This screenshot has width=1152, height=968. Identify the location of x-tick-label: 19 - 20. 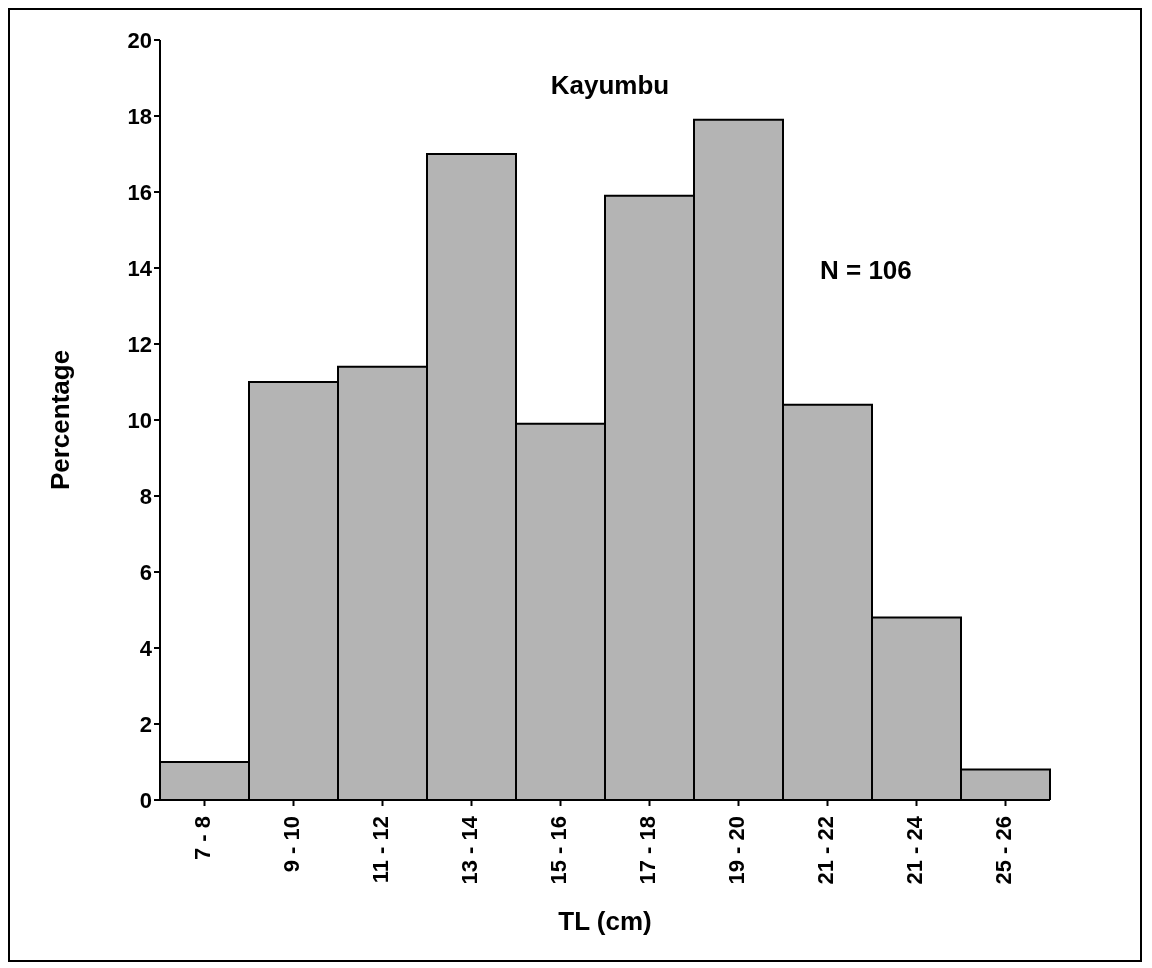
(737, 850).